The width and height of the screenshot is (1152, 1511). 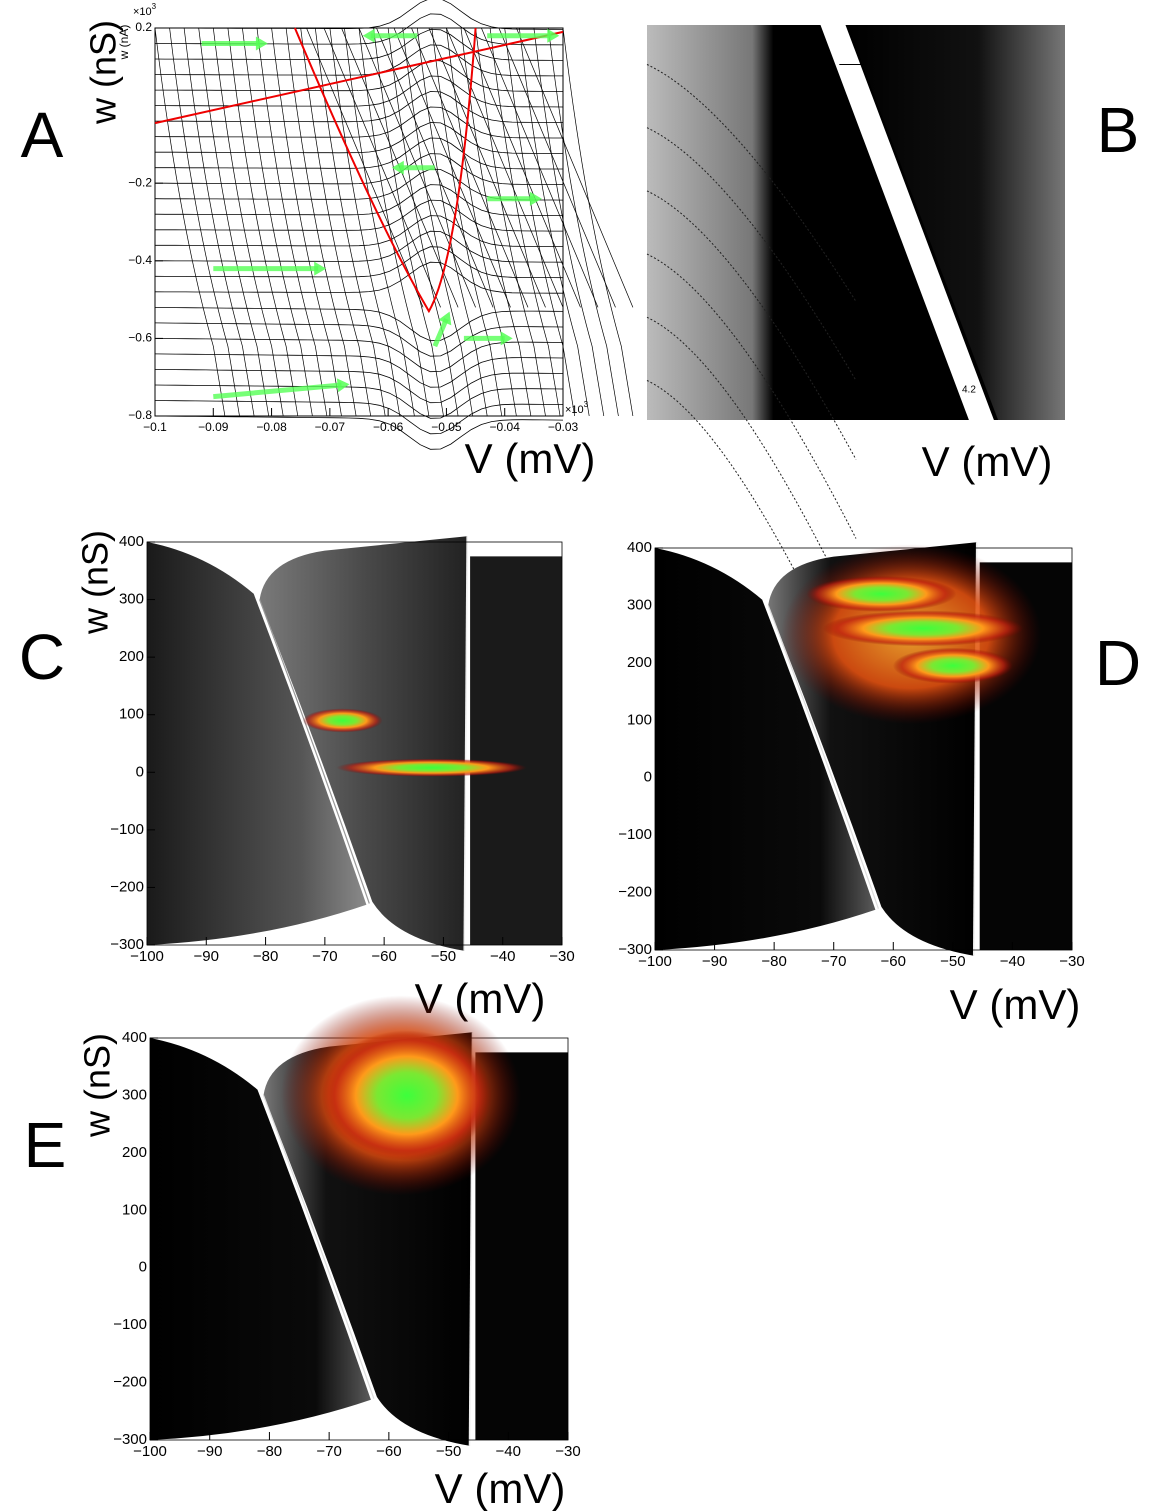 I want to click on x-multiplier: ×10³, so click(x=577, y=408).